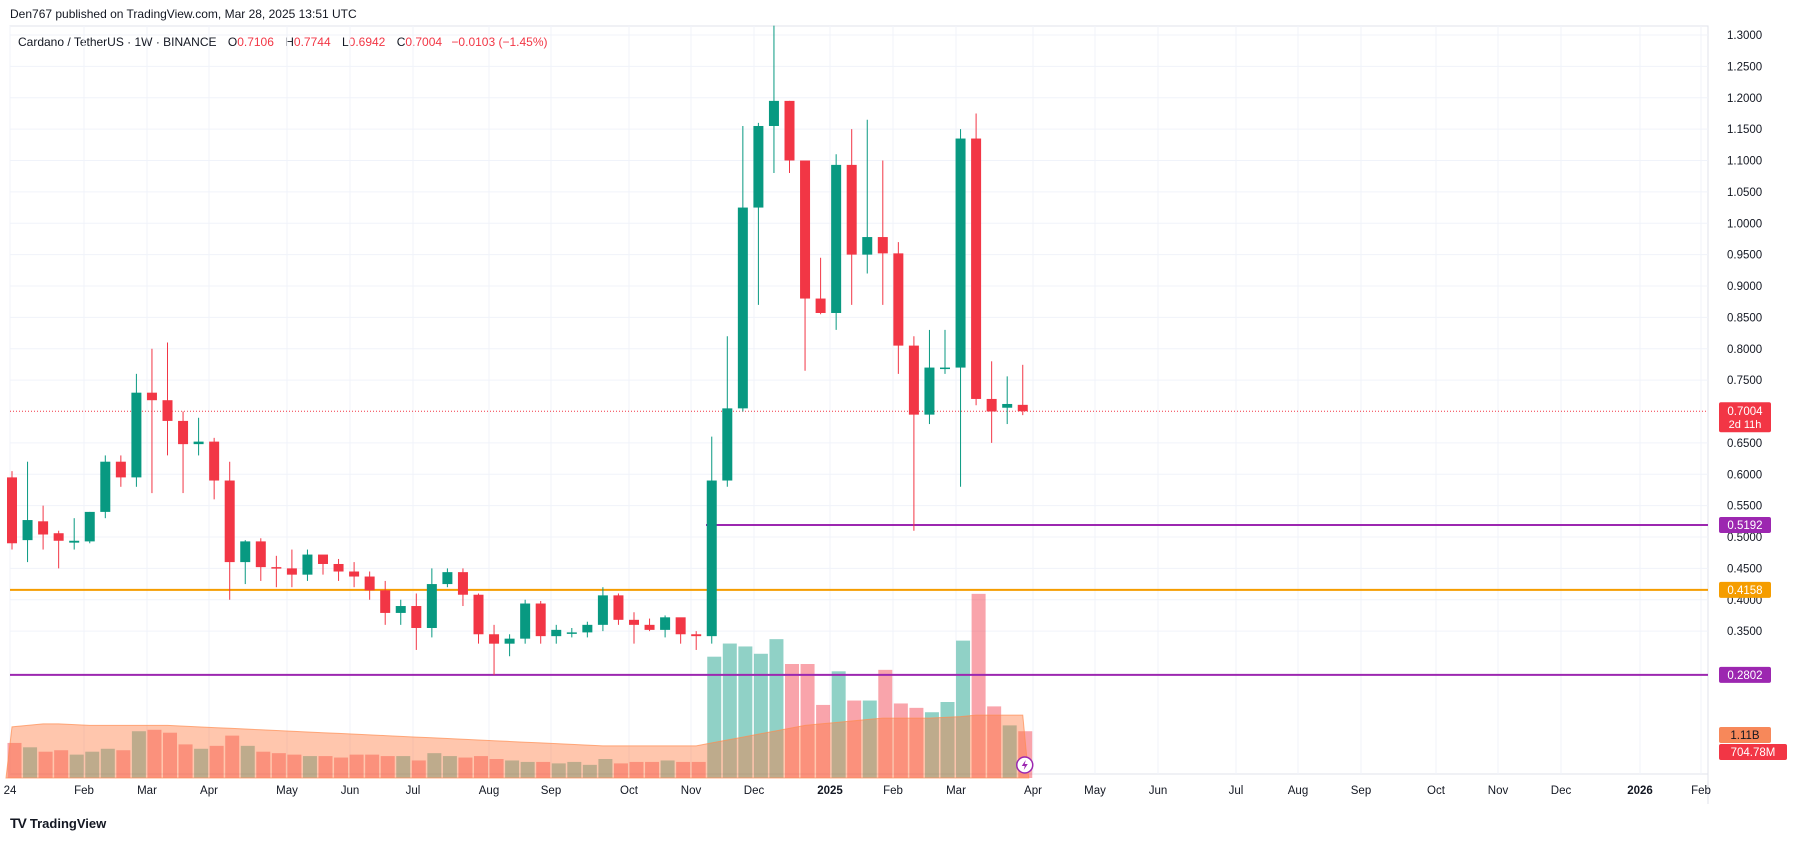 This screenshot has width=1794, height=841. What do you see at coordinates (424, 42) in the screenshot?
I see `close-value: 0.7004` at bounding box center [424, 42].